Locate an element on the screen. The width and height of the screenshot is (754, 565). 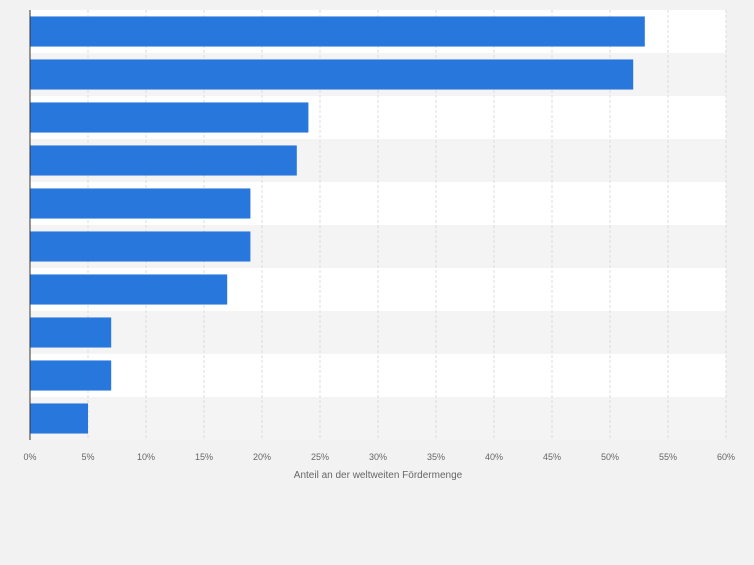
x-tick-label: 15% is located at coordinates (204, 457).